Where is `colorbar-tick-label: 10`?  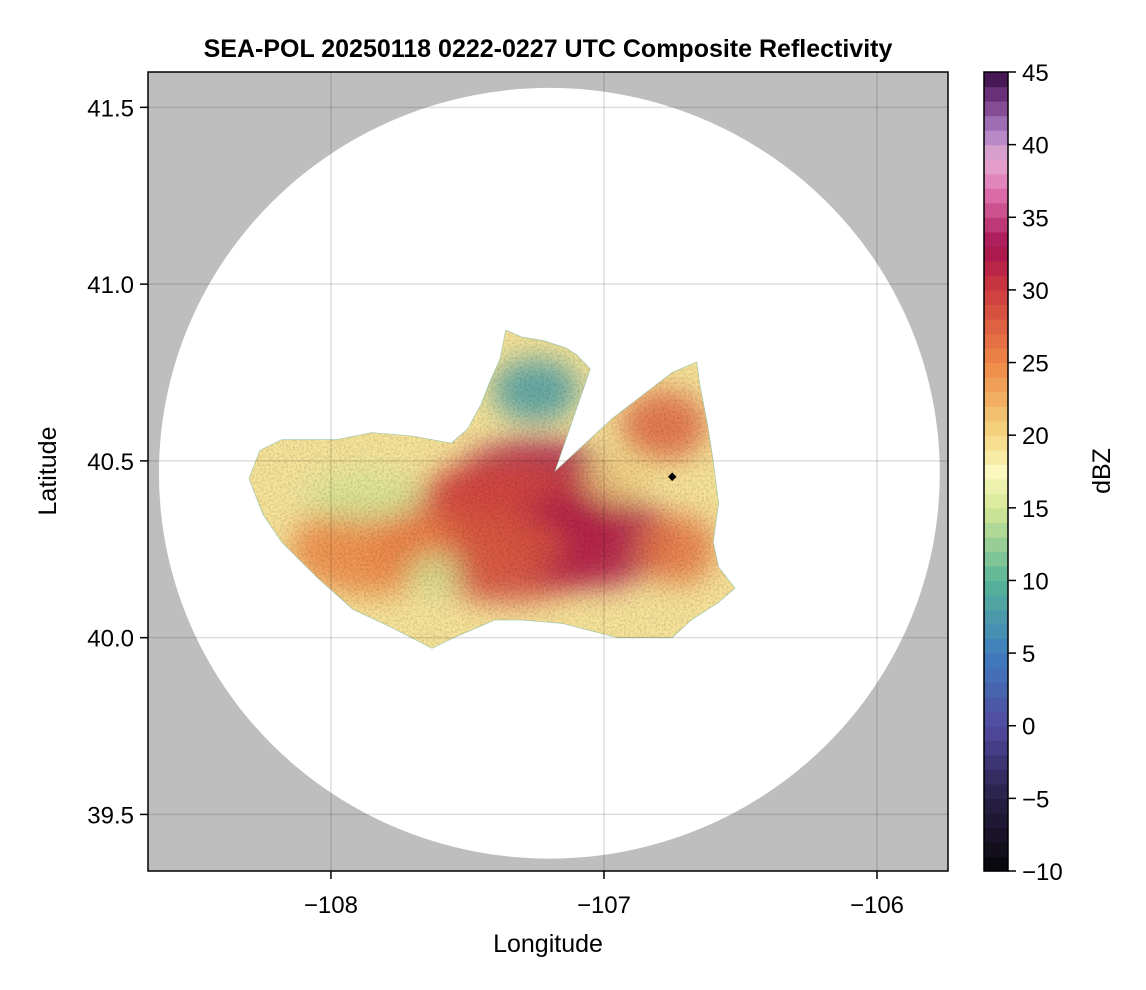 colorbar-tick-label: 10 is located at coordinates (1035, 581).